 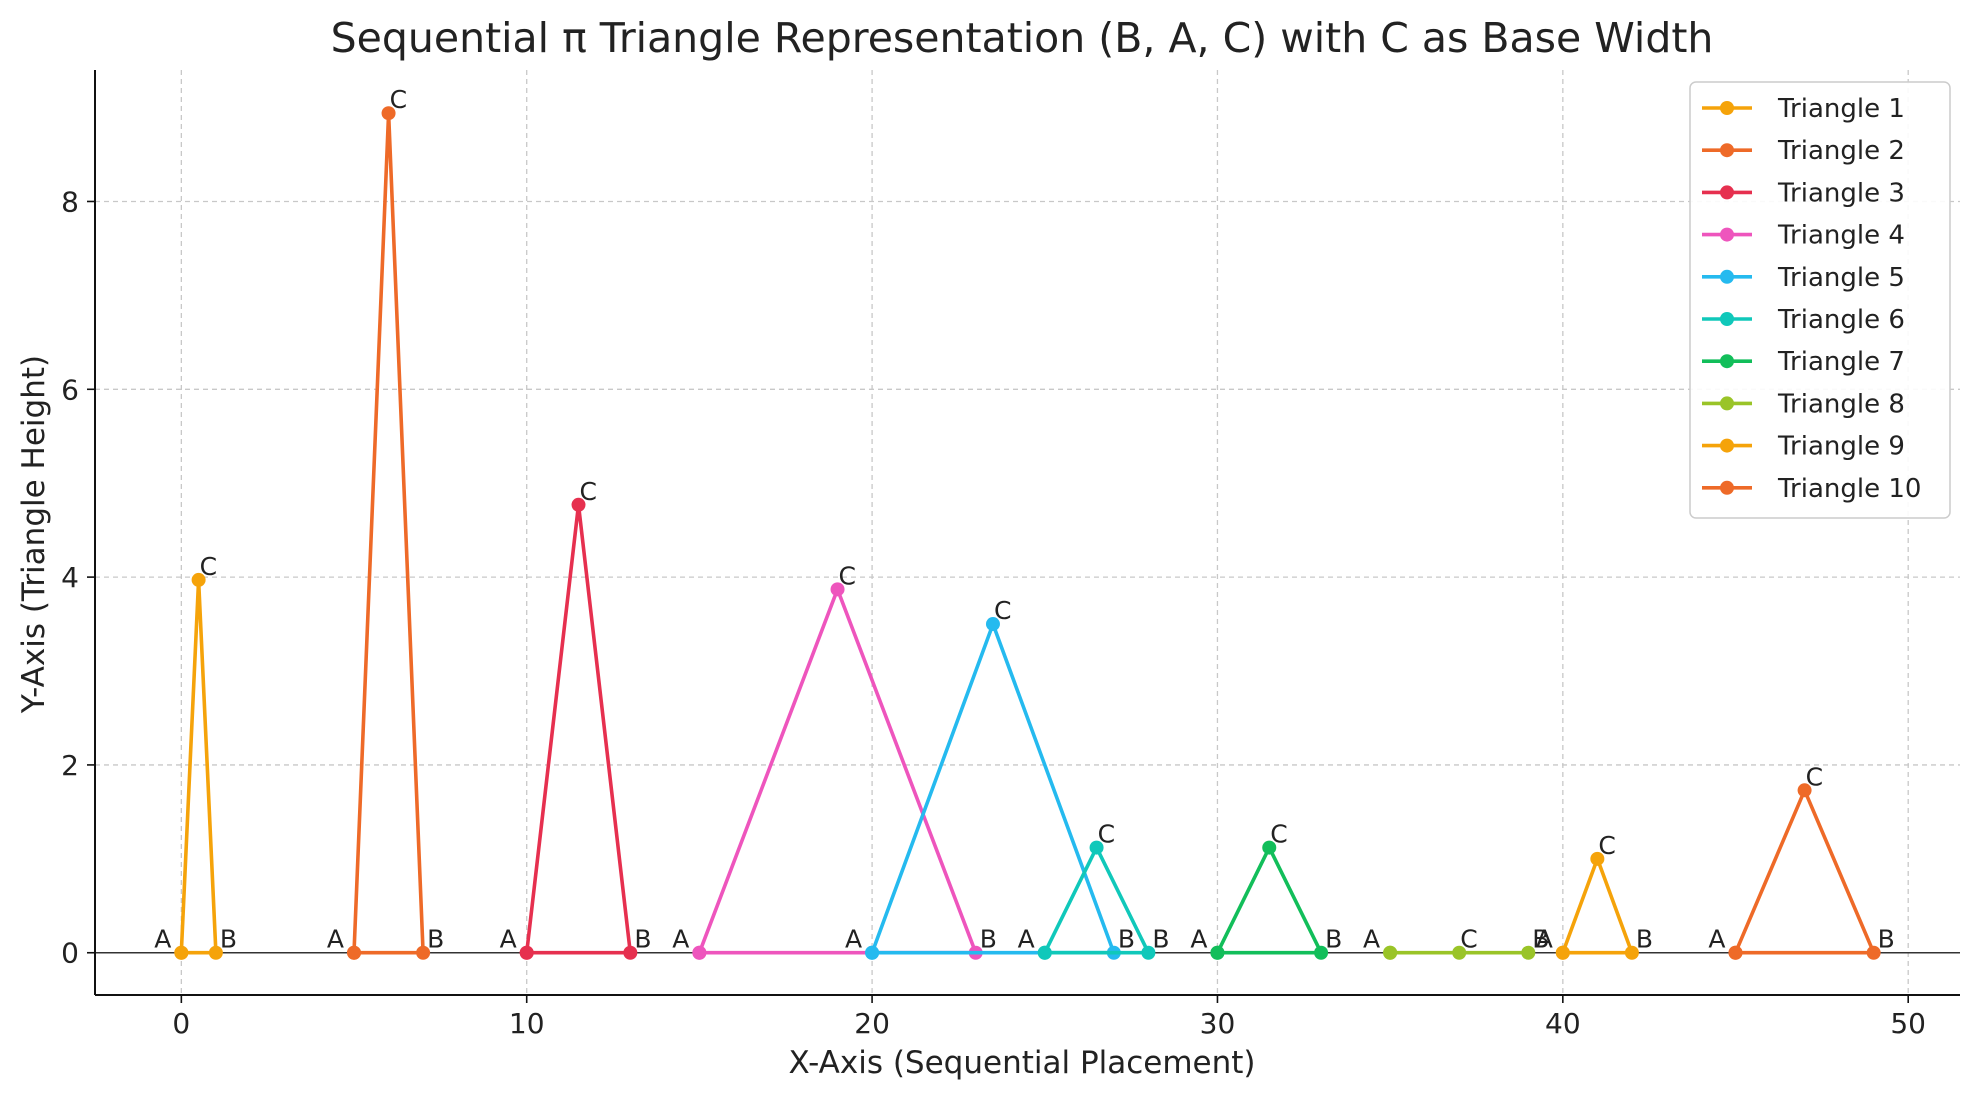 What do you see at coordinates (1841, 278) in the screenshot?
I see `legend-label: Triangle 5` at bounding box center [1841, 278].